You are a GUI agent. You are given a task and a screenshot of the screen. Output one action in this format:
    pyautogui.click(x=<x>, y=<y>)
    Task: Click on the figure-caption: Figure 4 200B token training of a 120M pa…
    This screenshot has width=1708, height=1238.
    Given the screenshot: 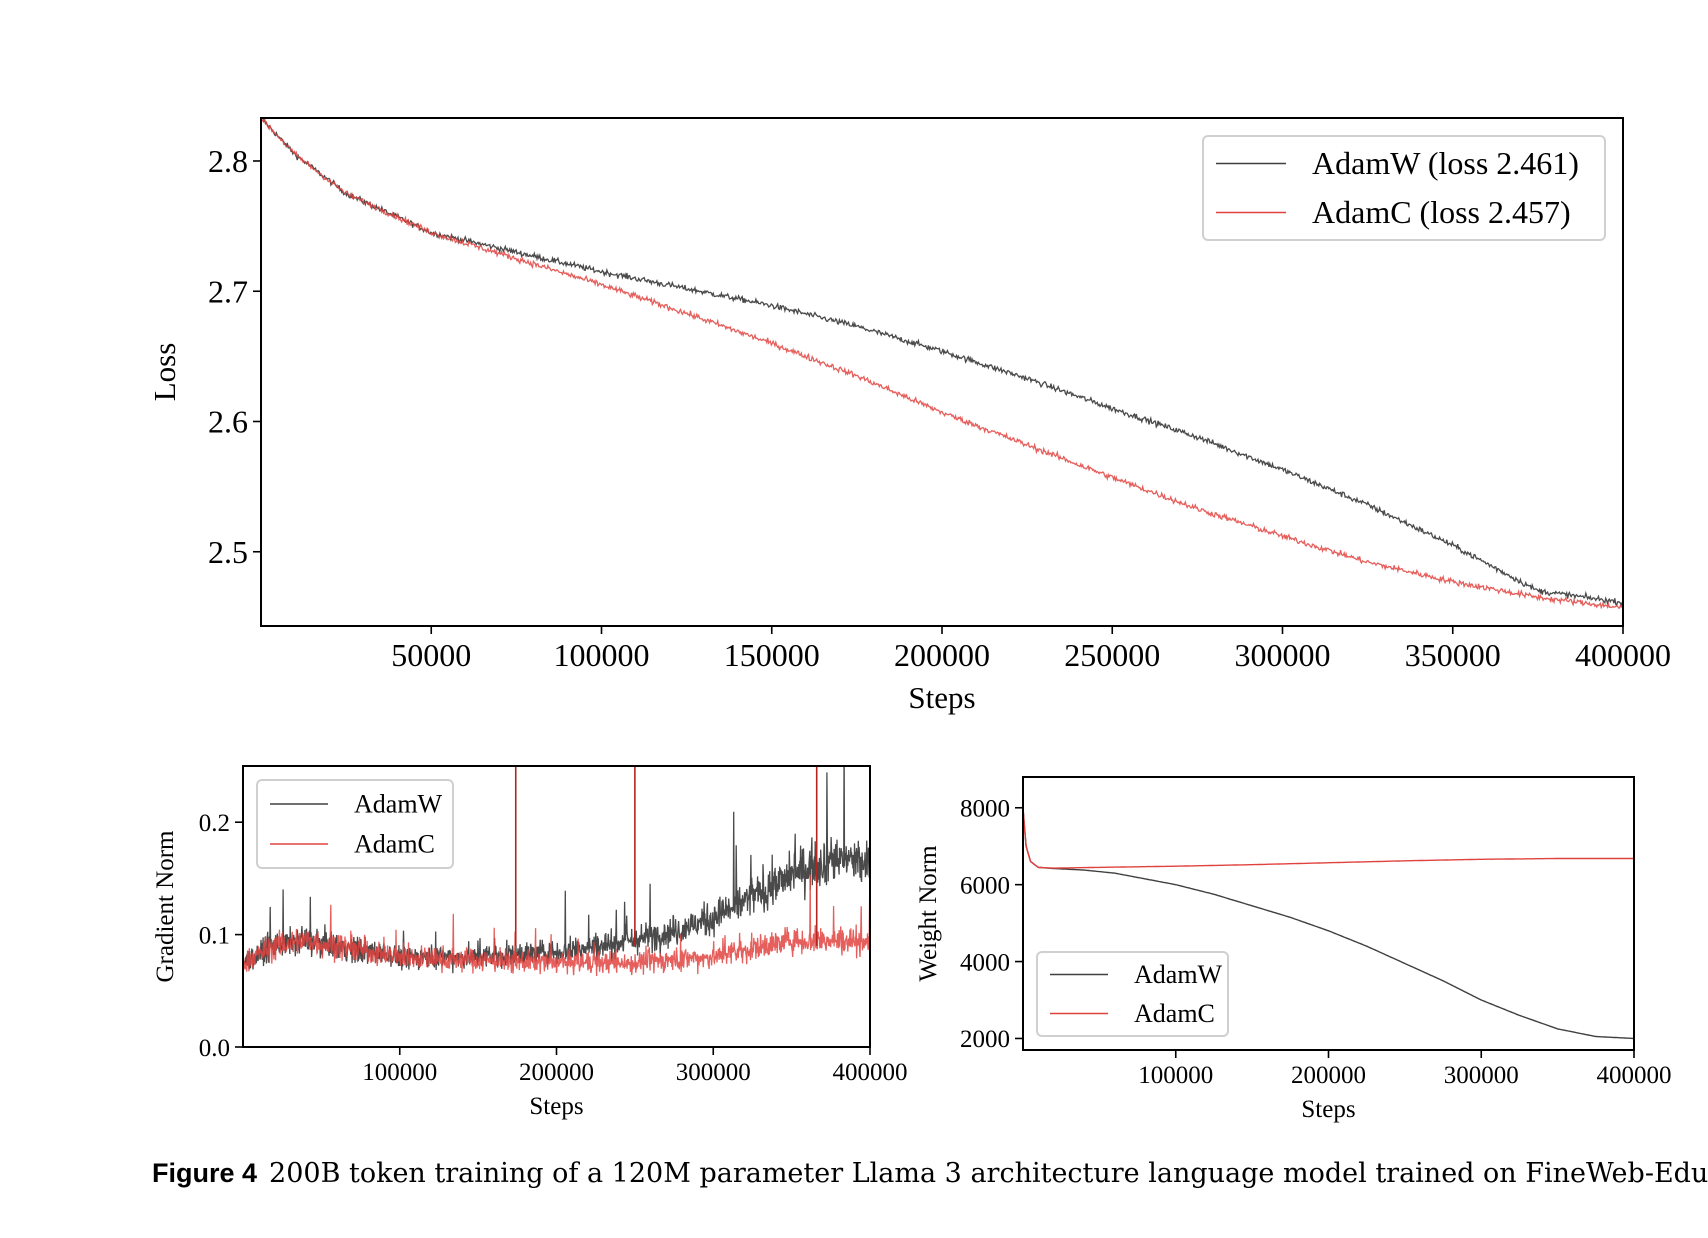 What is the action you would take?
    pyautogui.click(x=930, y=1173)
    